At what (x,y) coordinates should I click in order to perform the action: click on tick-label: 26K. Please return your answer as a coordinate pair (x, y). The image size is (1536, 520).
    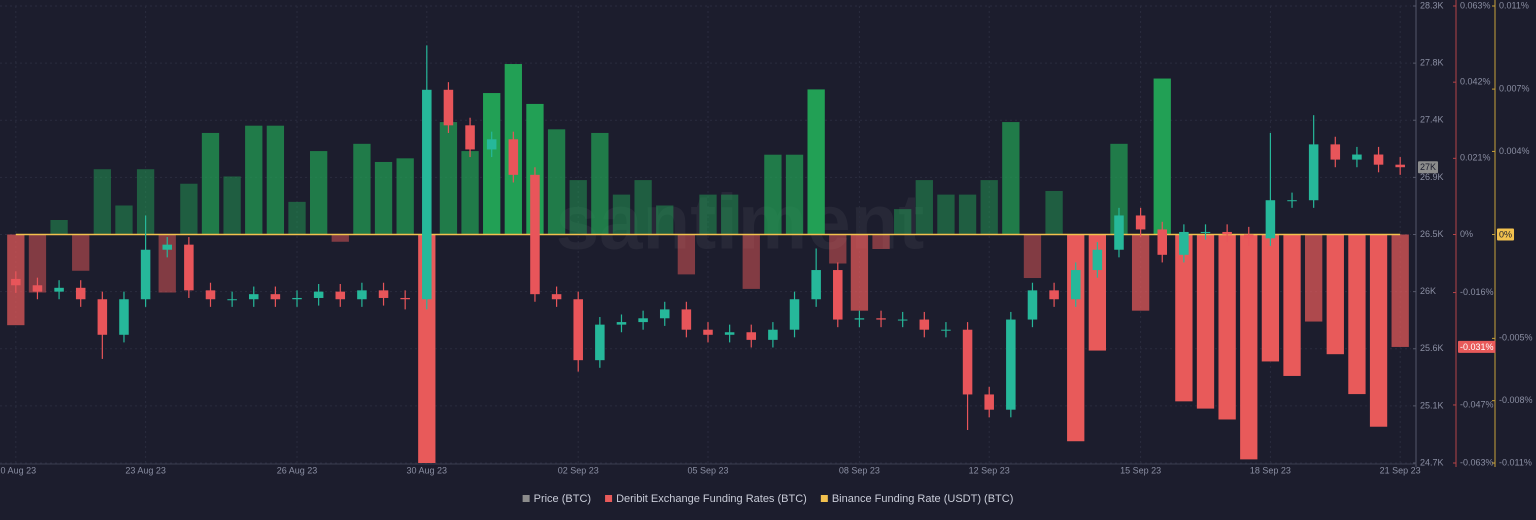
    Looking at the image, I should click on (1428, 291).